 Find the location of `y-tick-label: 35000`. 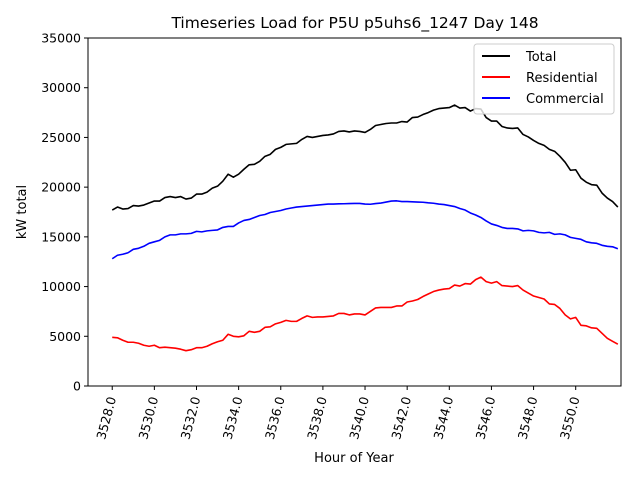

y-tick-label: 35000 is located at coordinates (61, 38).